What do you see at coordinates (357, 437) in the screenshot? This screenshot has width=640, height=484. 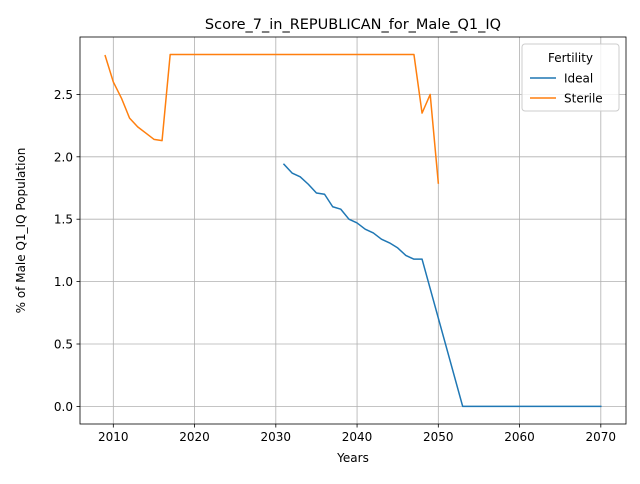 I see `x-tick-label: 2040` at bounding box center [357, 437].